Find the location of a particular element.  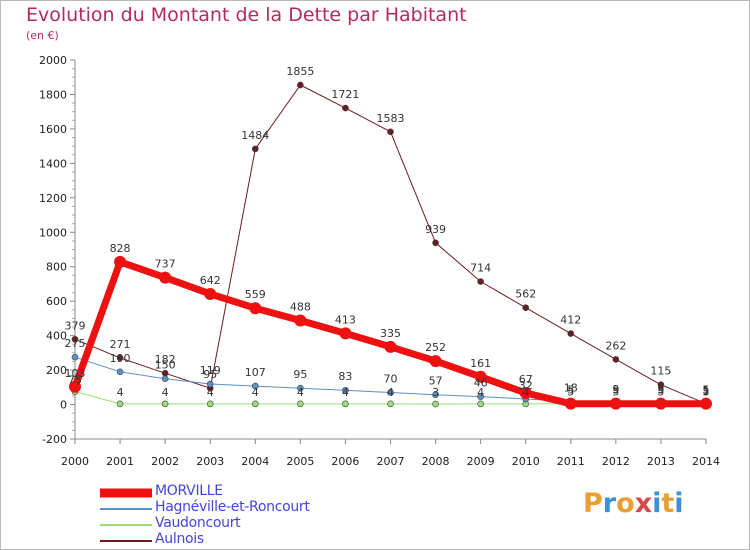

data-label: 103 is located at coordinates (75, 373).